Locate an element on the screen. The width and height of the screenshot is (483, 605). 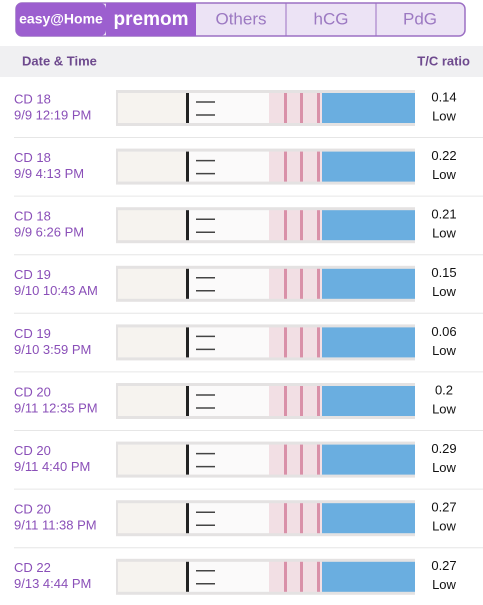
header-date: Date & Time is located at coordinates (59, 60).